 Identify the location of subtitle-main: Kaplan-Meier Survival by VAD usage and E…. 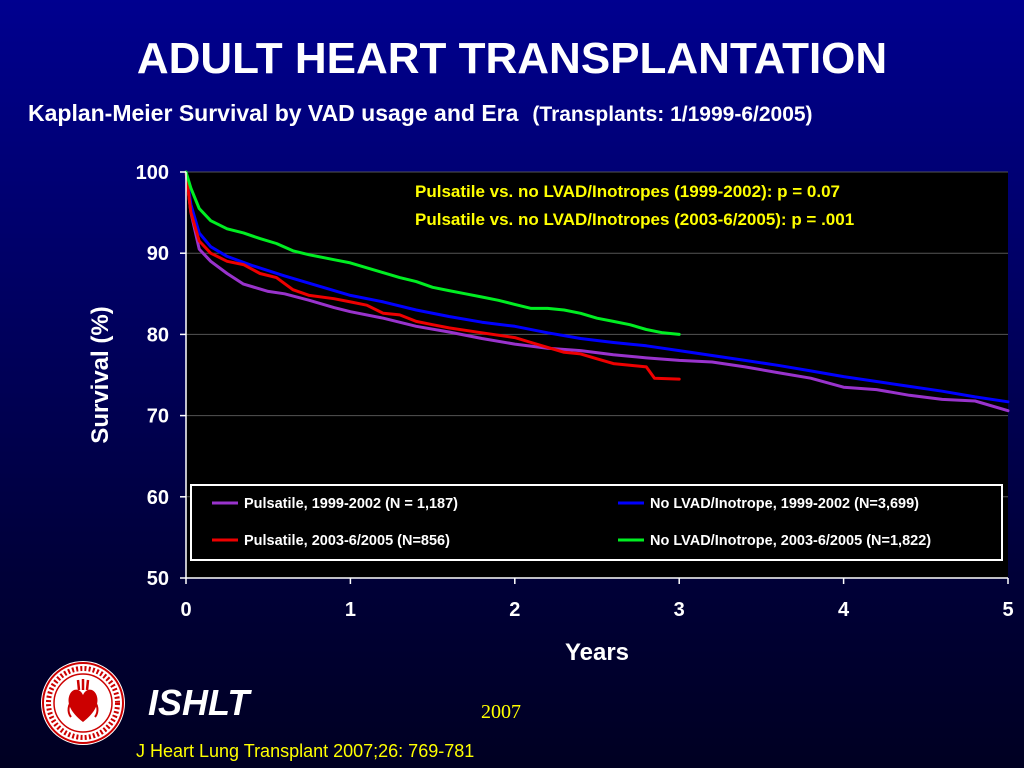
(273, 113).